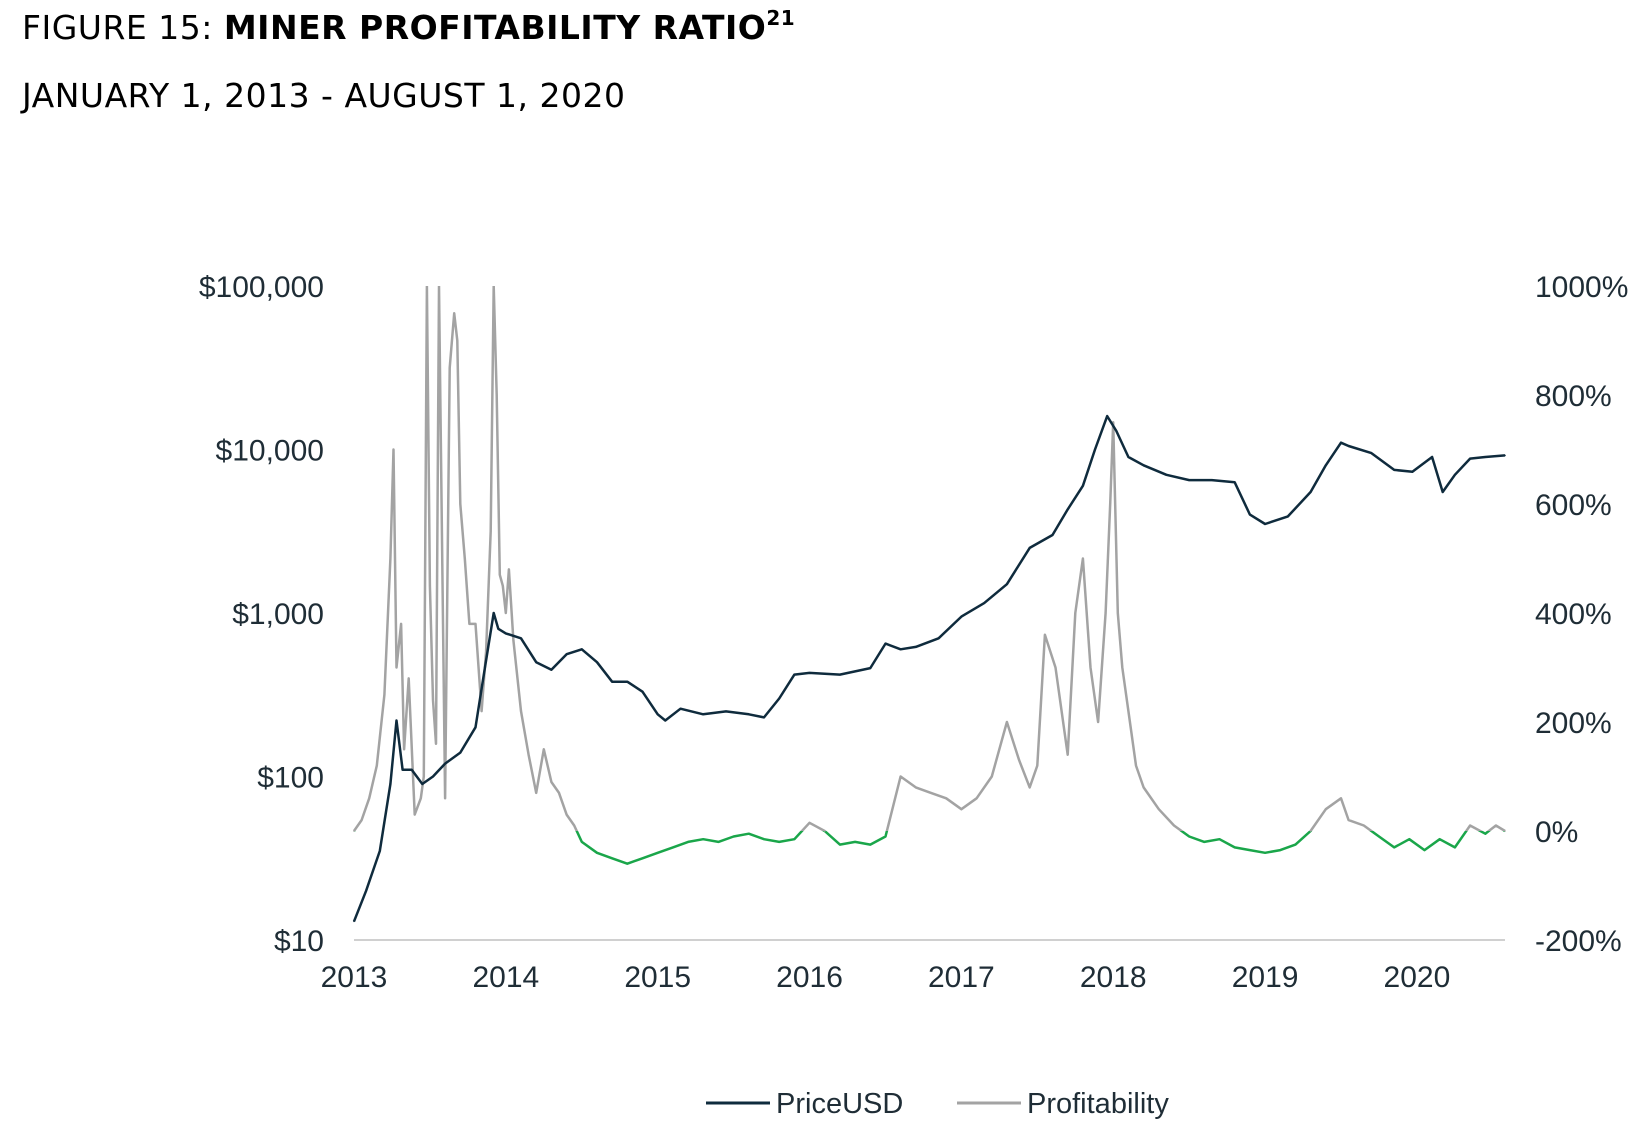 This screenshot has width=1646, height=1128. I want to click on y-right-tick-label: 1000%, so click(1581, 287).